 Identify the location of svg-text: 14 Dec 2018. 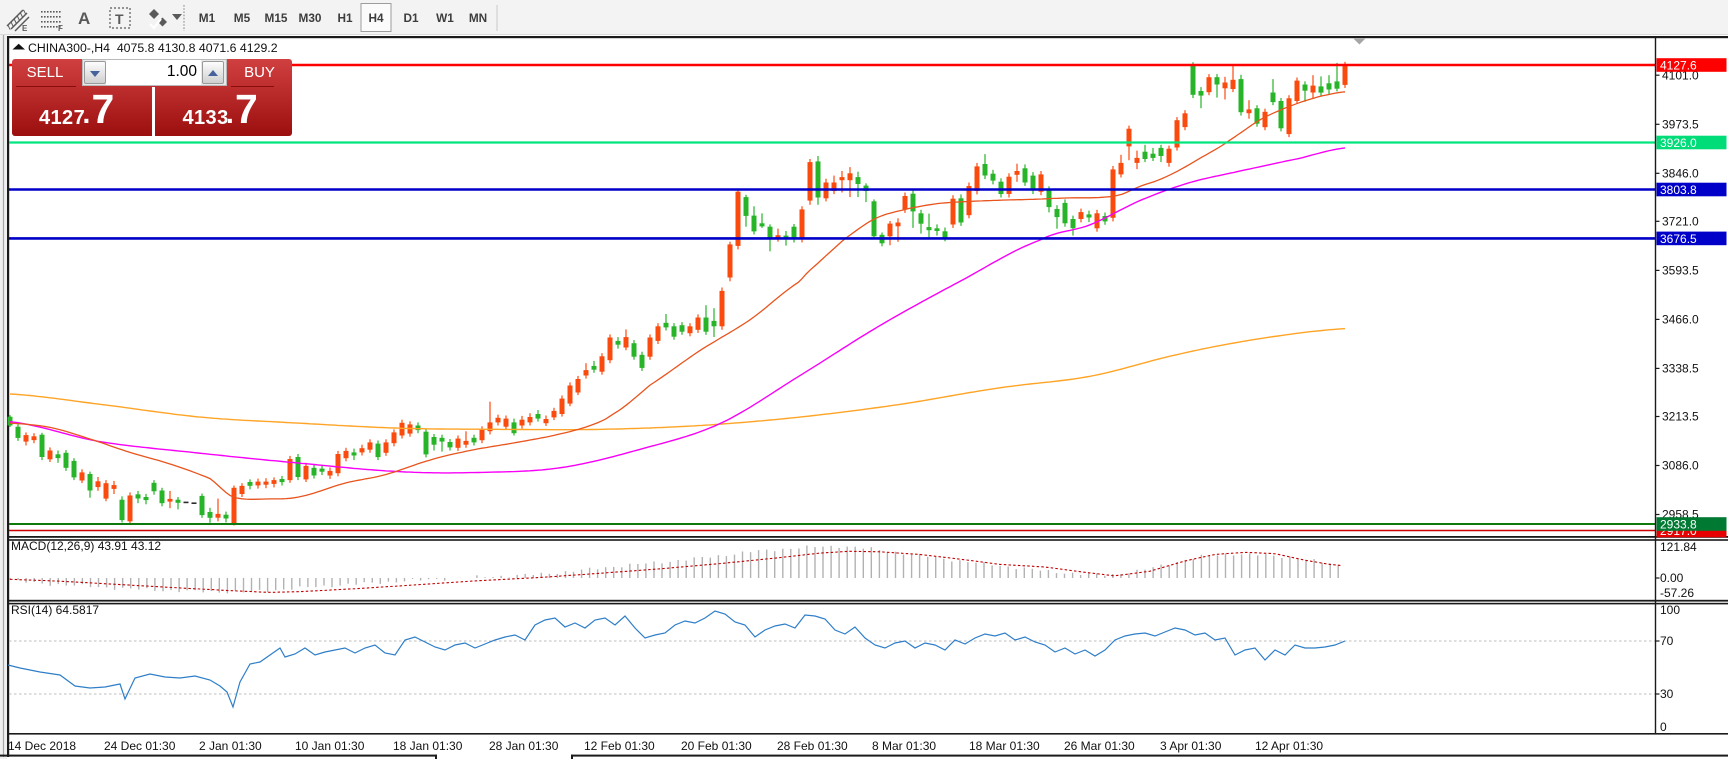
(42, 746).